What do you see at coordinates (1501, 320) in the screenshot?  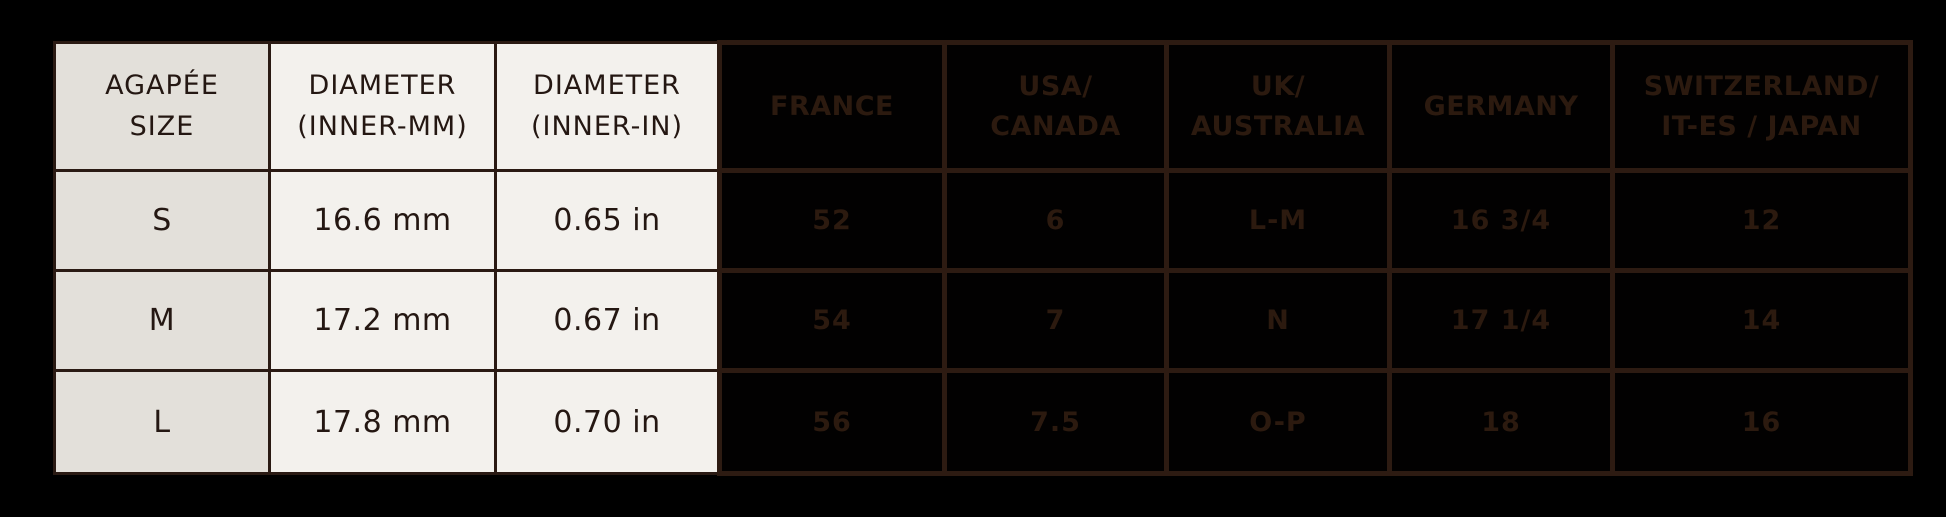 I see `cell-germany: 17 1/4` at bounding box center [1501, 320].